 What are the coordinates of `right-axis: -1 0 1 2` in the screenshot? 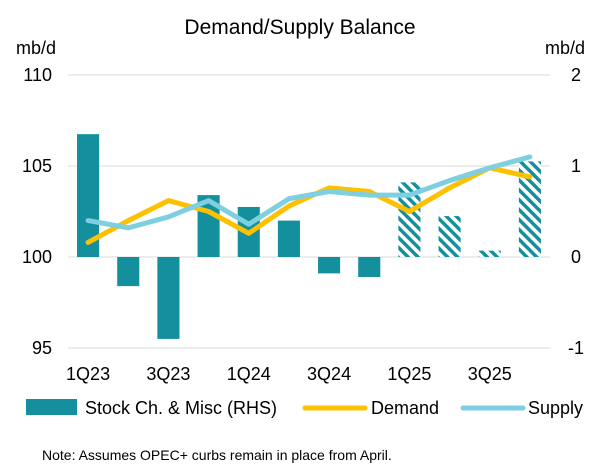 It's located at (576, 211).